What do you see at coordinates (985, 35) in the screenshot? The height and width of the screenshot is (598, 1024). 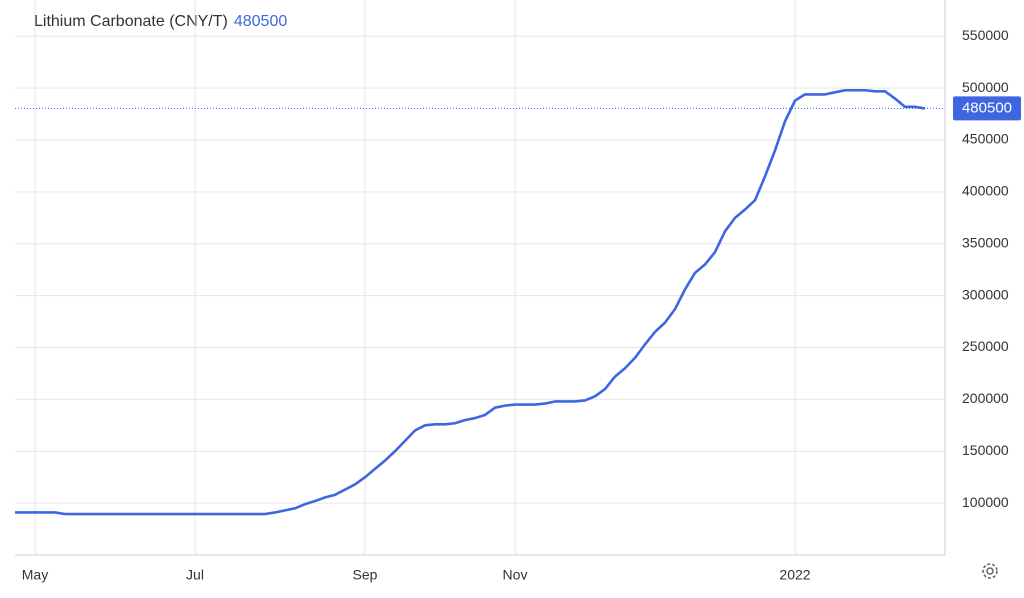 I see `y-tick-label: 550000` at bounding box center [985, 35].